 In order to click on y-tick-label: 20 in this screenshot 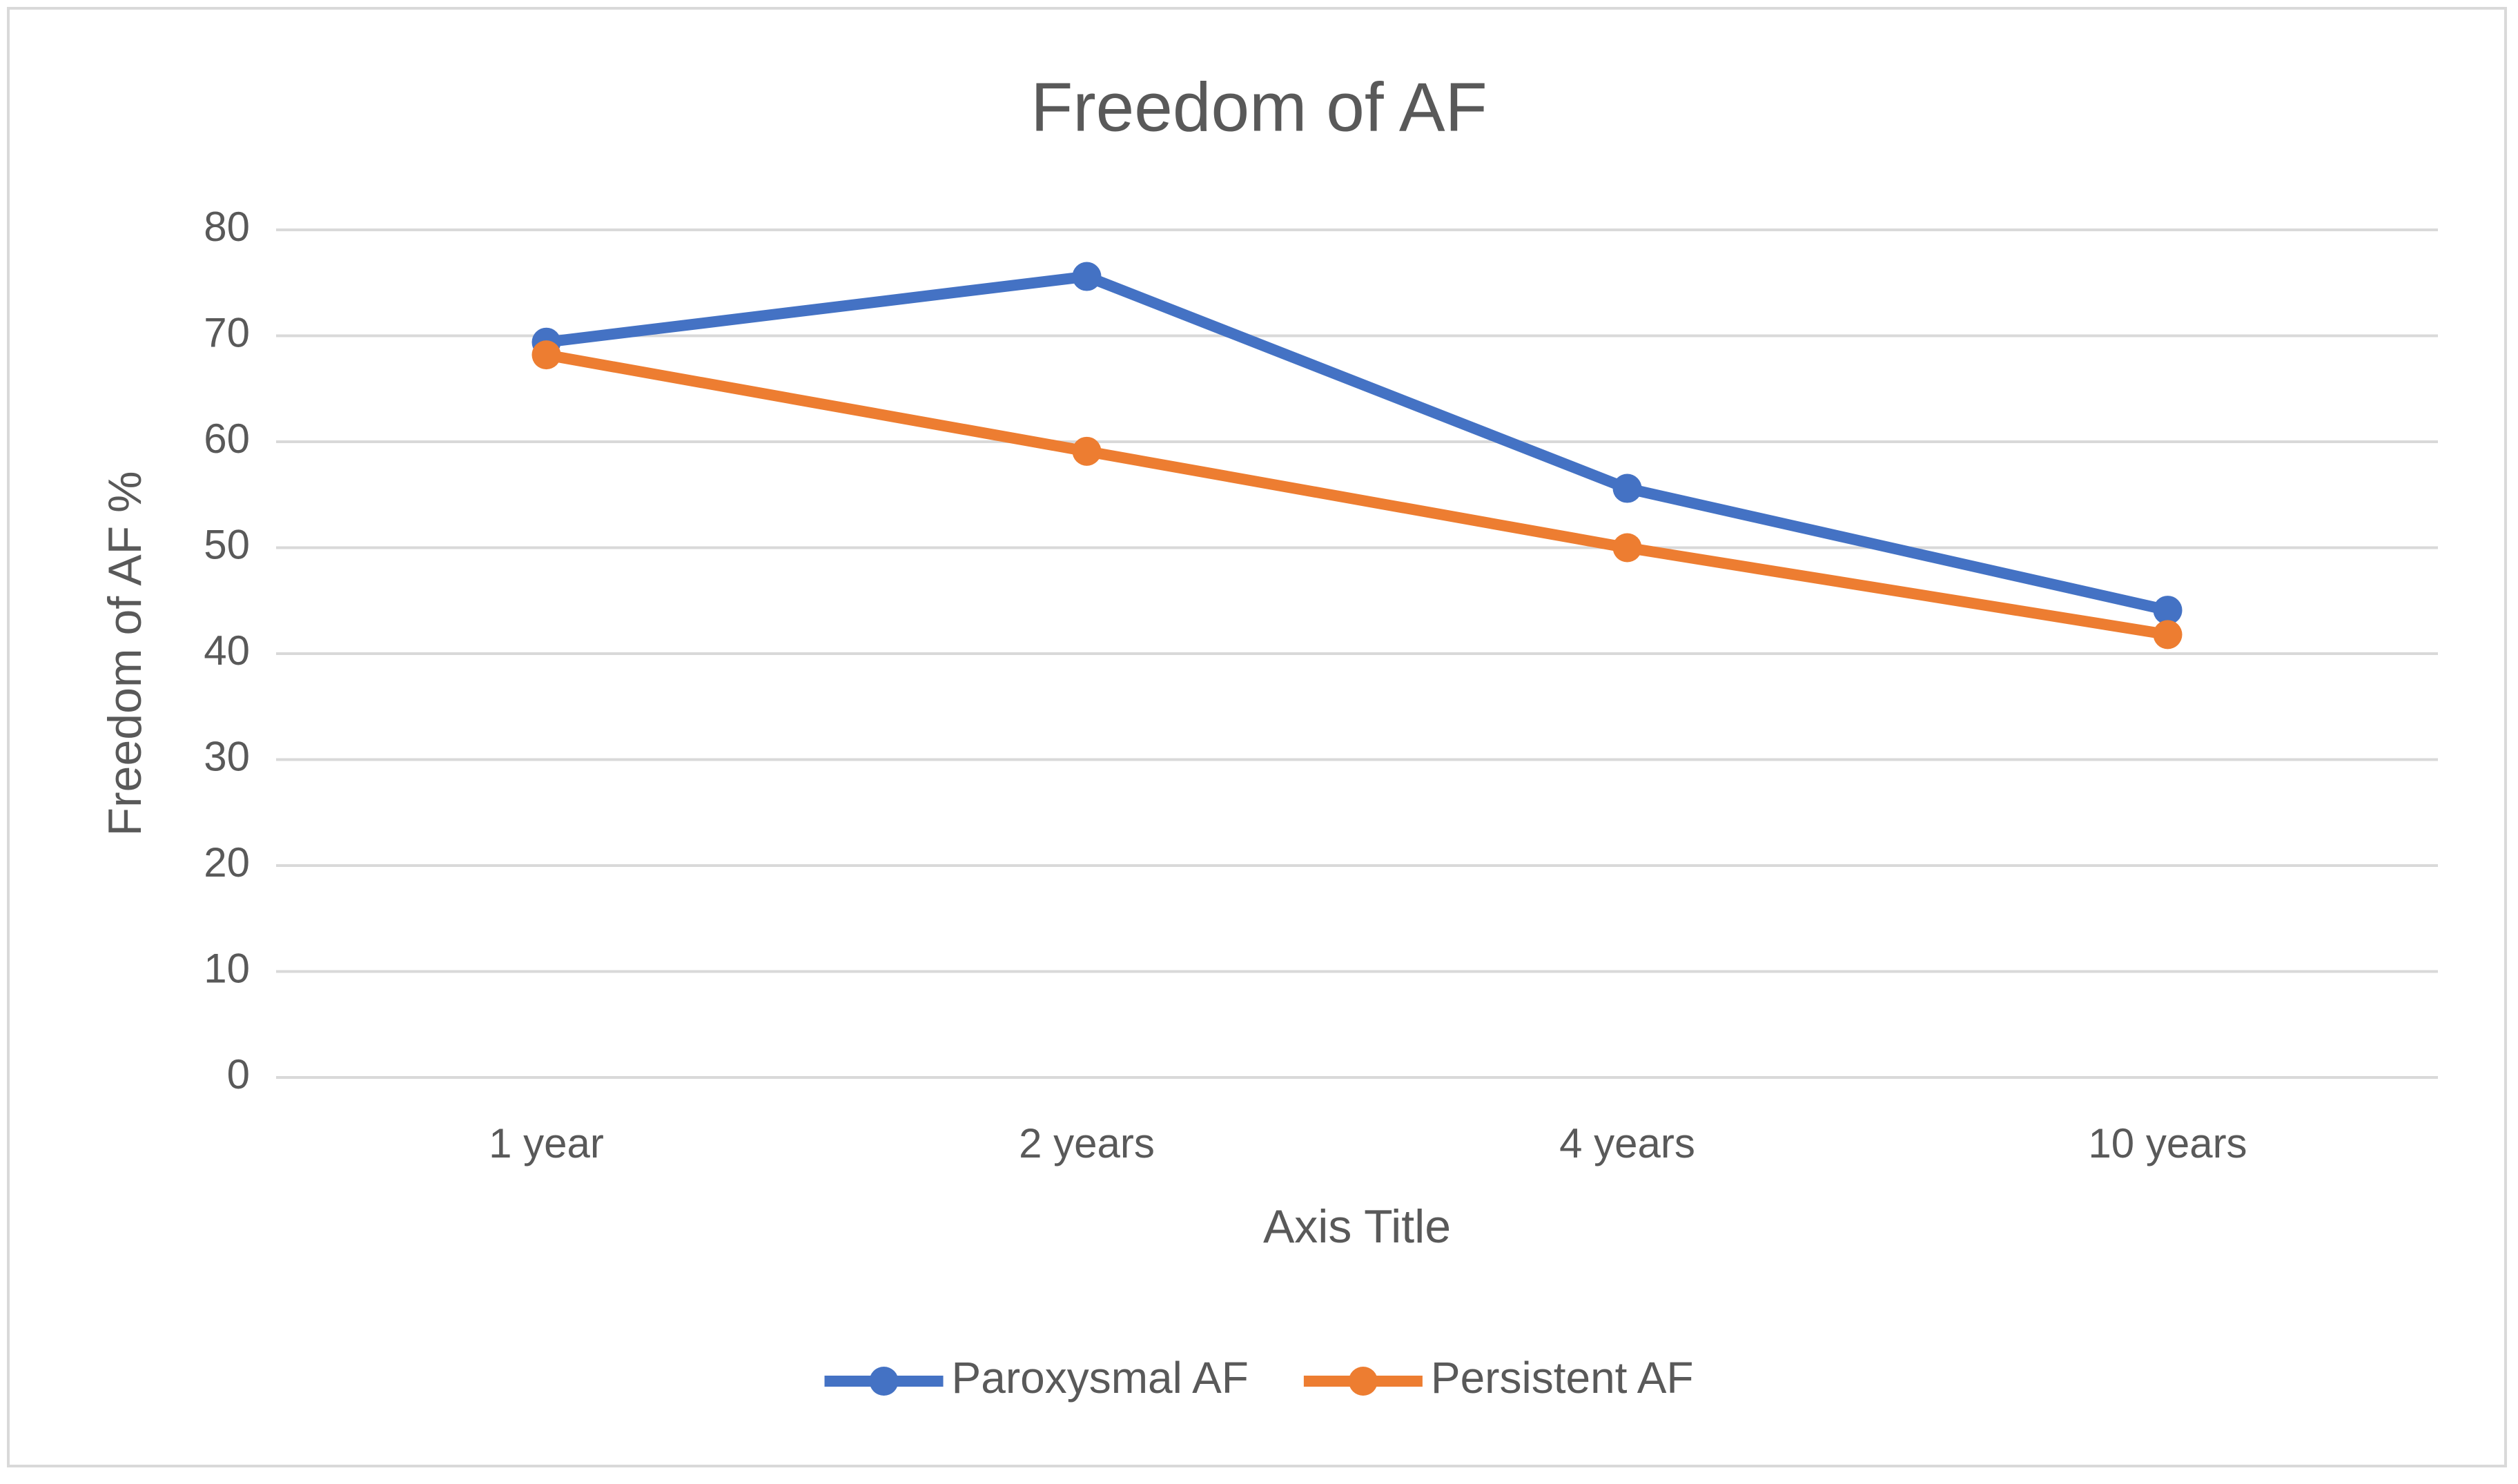, I will do `click(227, 862)`.